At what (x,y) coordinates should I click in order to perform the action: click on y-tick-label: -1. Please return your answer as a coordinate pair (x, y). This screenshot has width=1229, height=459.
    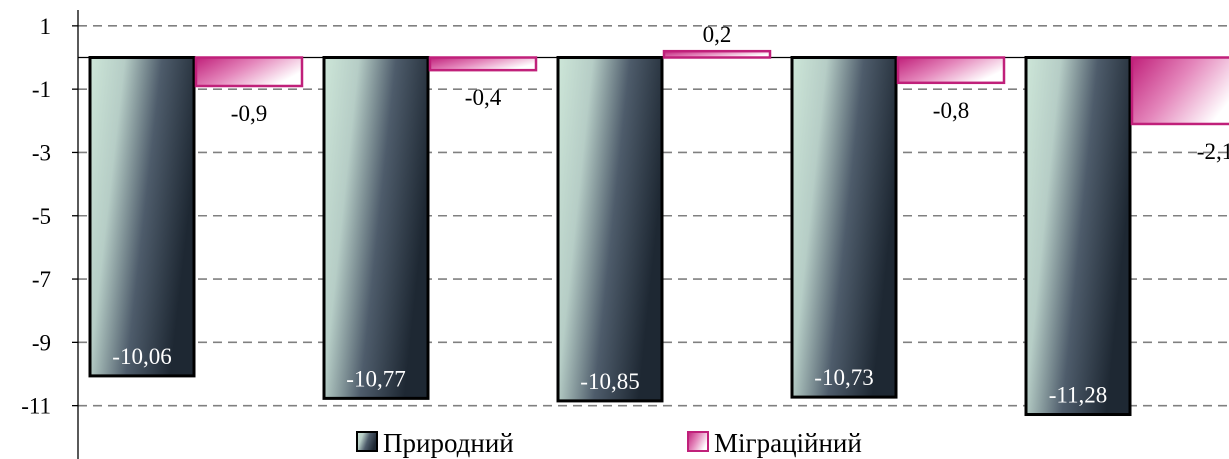
    Looking at the image, I should click on (41, 89).